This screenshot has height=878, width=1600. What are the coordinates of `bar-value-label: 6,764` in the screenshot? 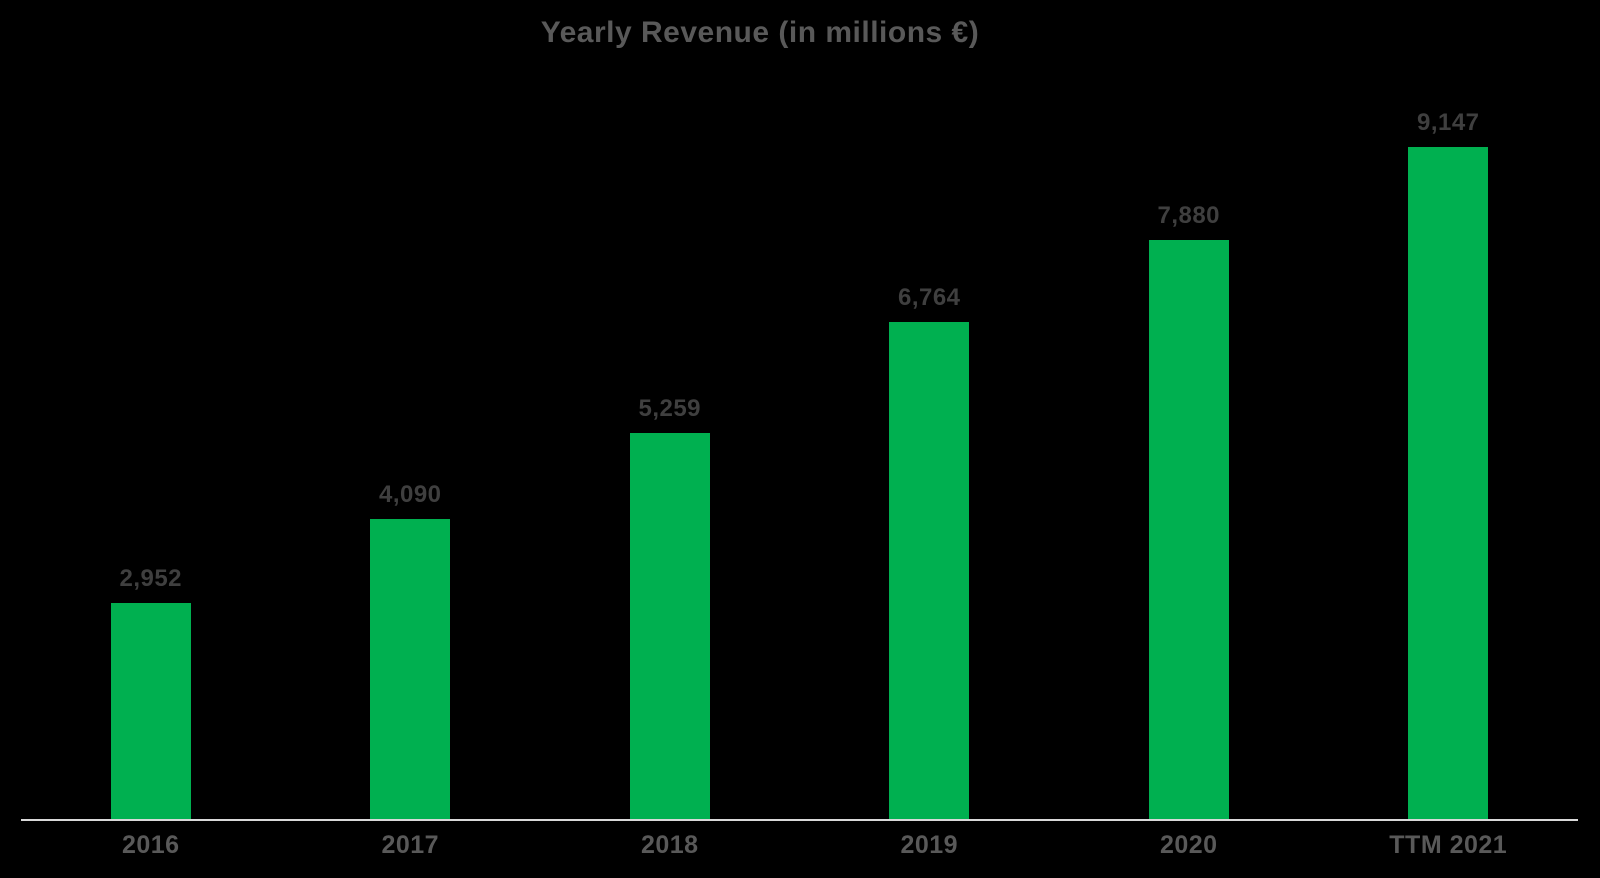 It's located at (929, 298).